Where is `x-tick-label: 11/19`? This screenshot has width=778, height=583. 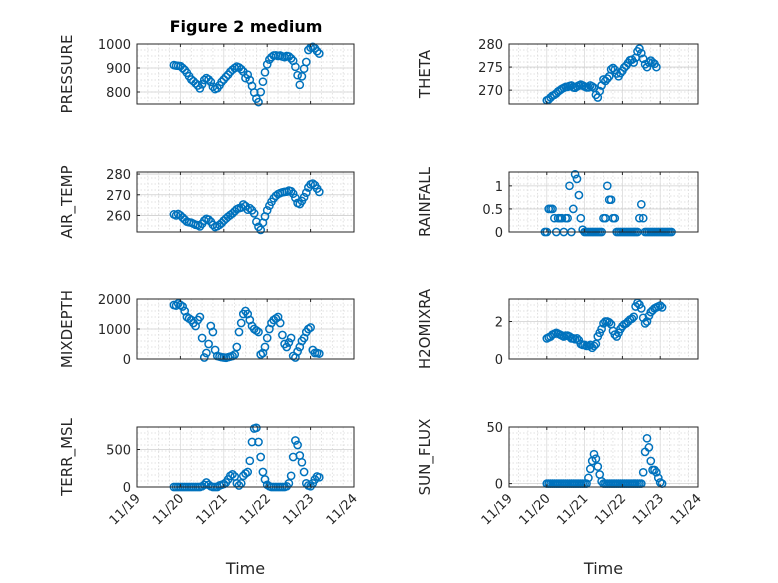
x-tick-label: 11/19 is located at coordinates (497, 509).